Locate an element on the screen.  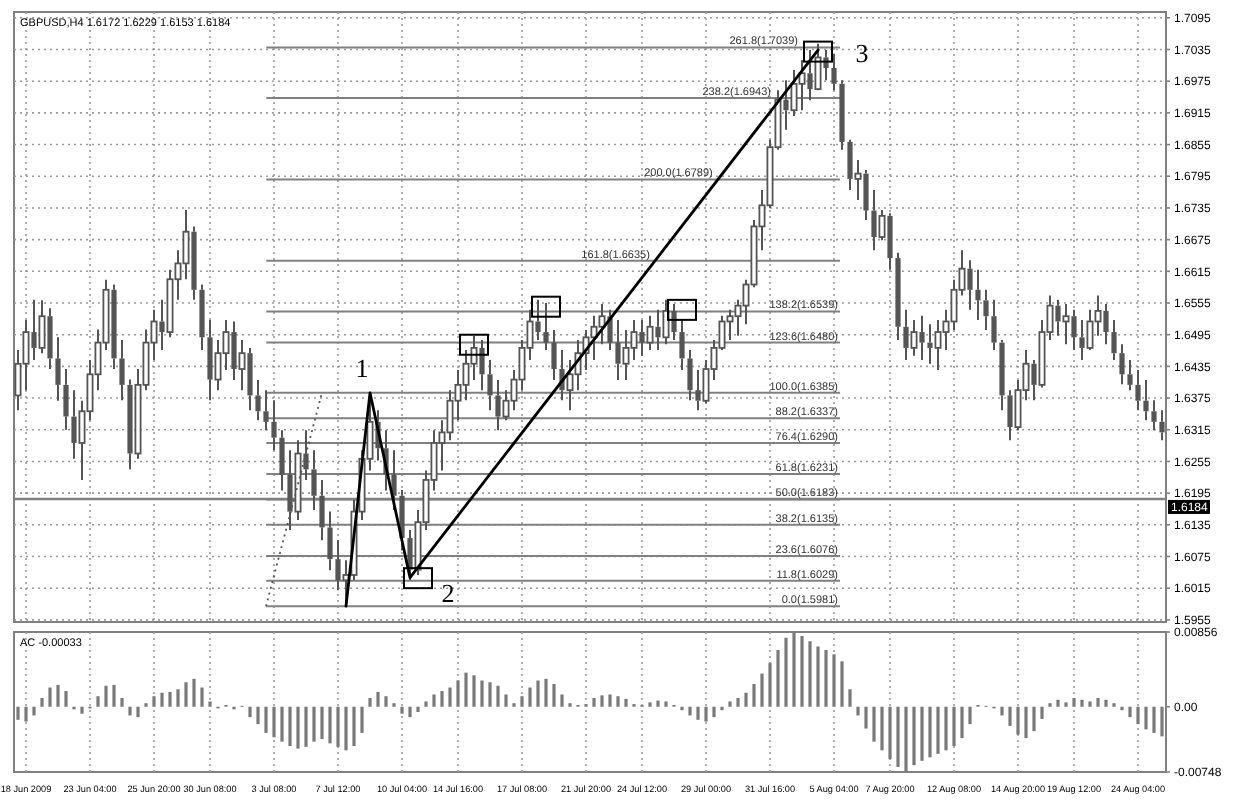
annotation: 1 is located at coordinates (362, 367).